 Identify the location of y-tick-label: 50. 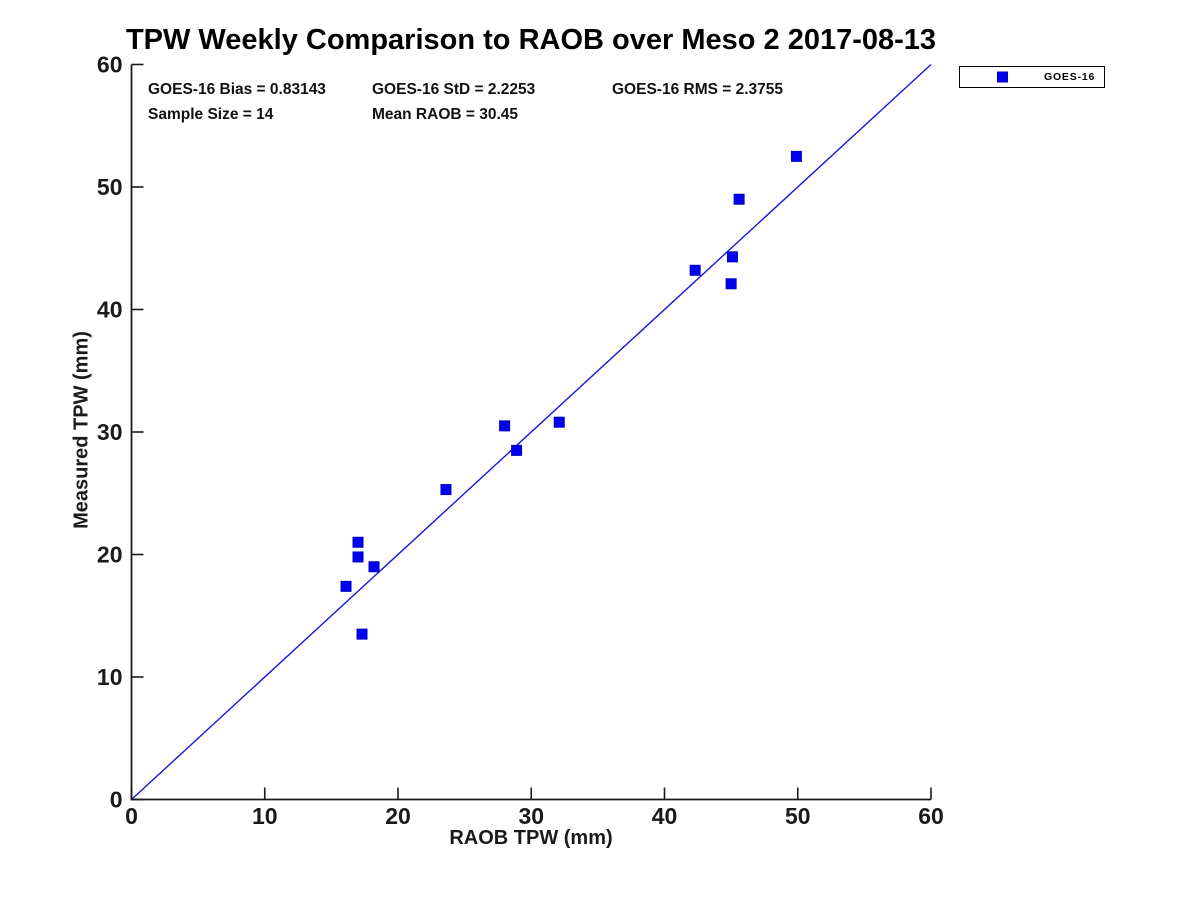
(110, 187).